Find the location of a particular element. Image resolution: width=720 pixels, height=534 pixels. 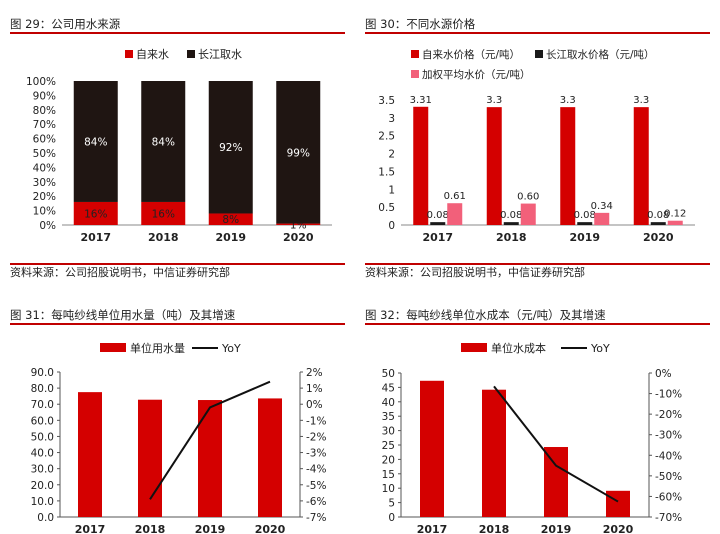

y-tick-label: 40.0 is located at coordinates (42, 454).